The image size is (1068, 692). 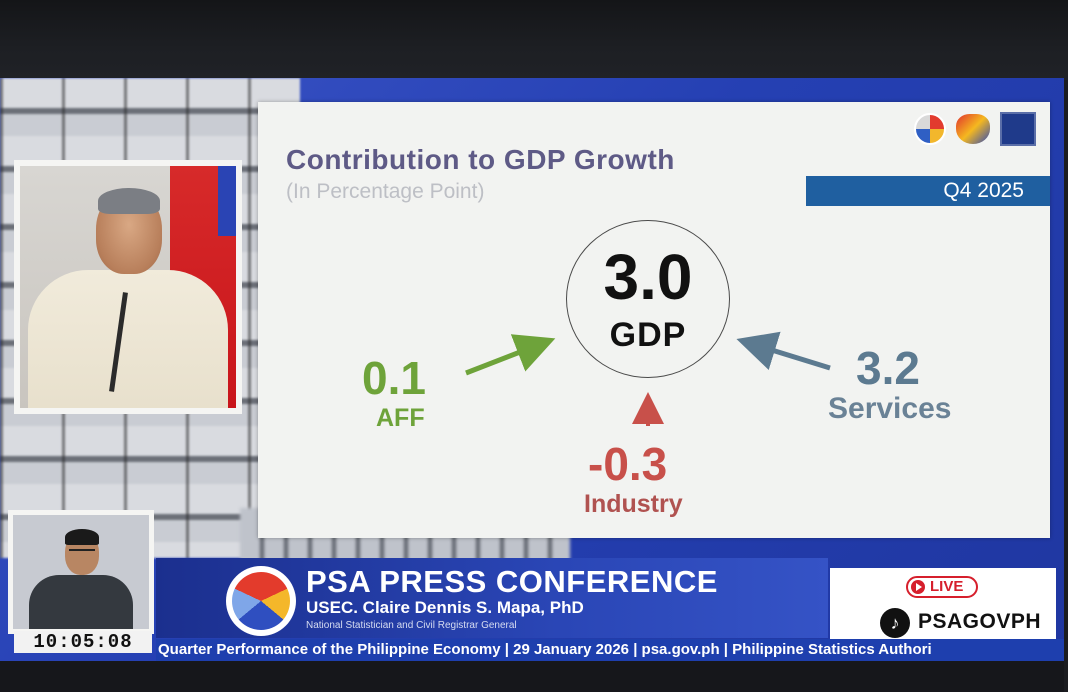 I want to click on contribution-arrows, so click(x=648, y=378).